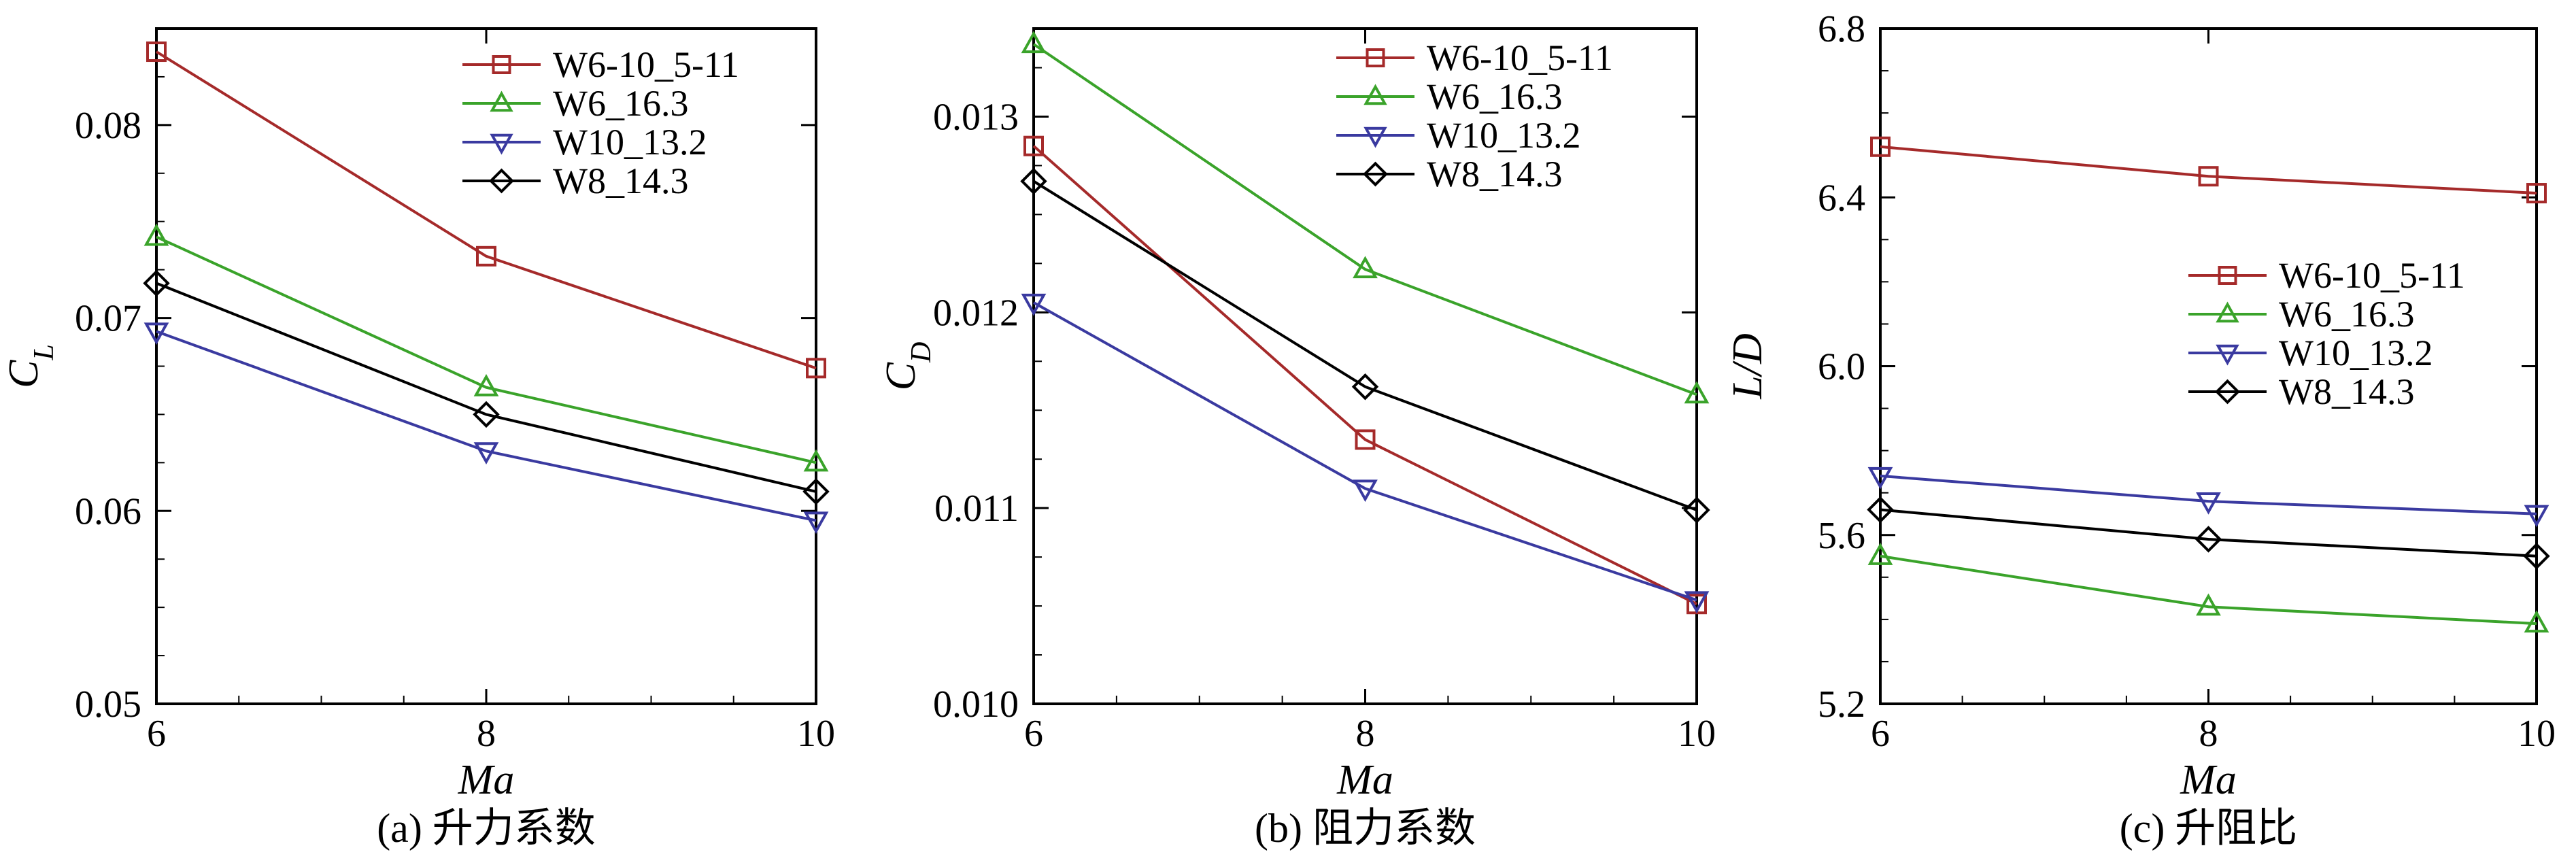 The width and height of the screenshot is (2576, 865). I want to click on y-tick-label: 0.07, so click(108, 319).